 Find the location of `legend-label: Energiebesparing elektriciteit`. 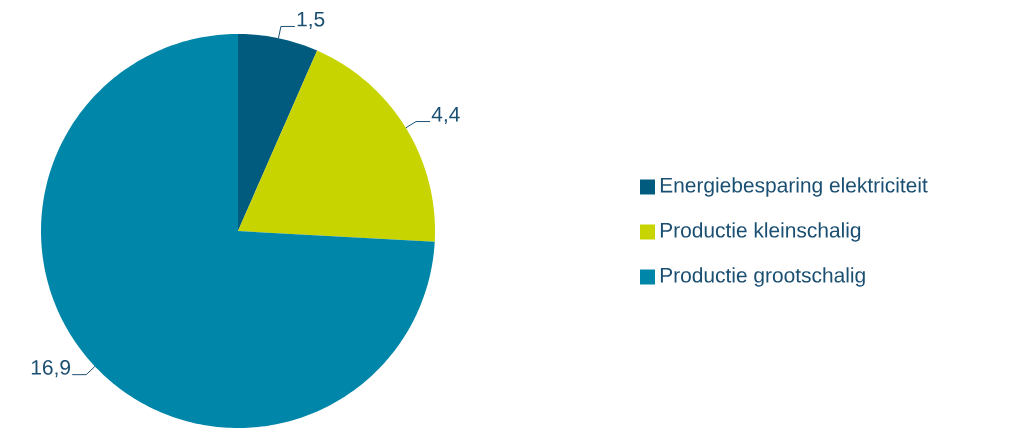

legend-label: Energiebesparing elektriciteit is located at coordinates (794, 187).